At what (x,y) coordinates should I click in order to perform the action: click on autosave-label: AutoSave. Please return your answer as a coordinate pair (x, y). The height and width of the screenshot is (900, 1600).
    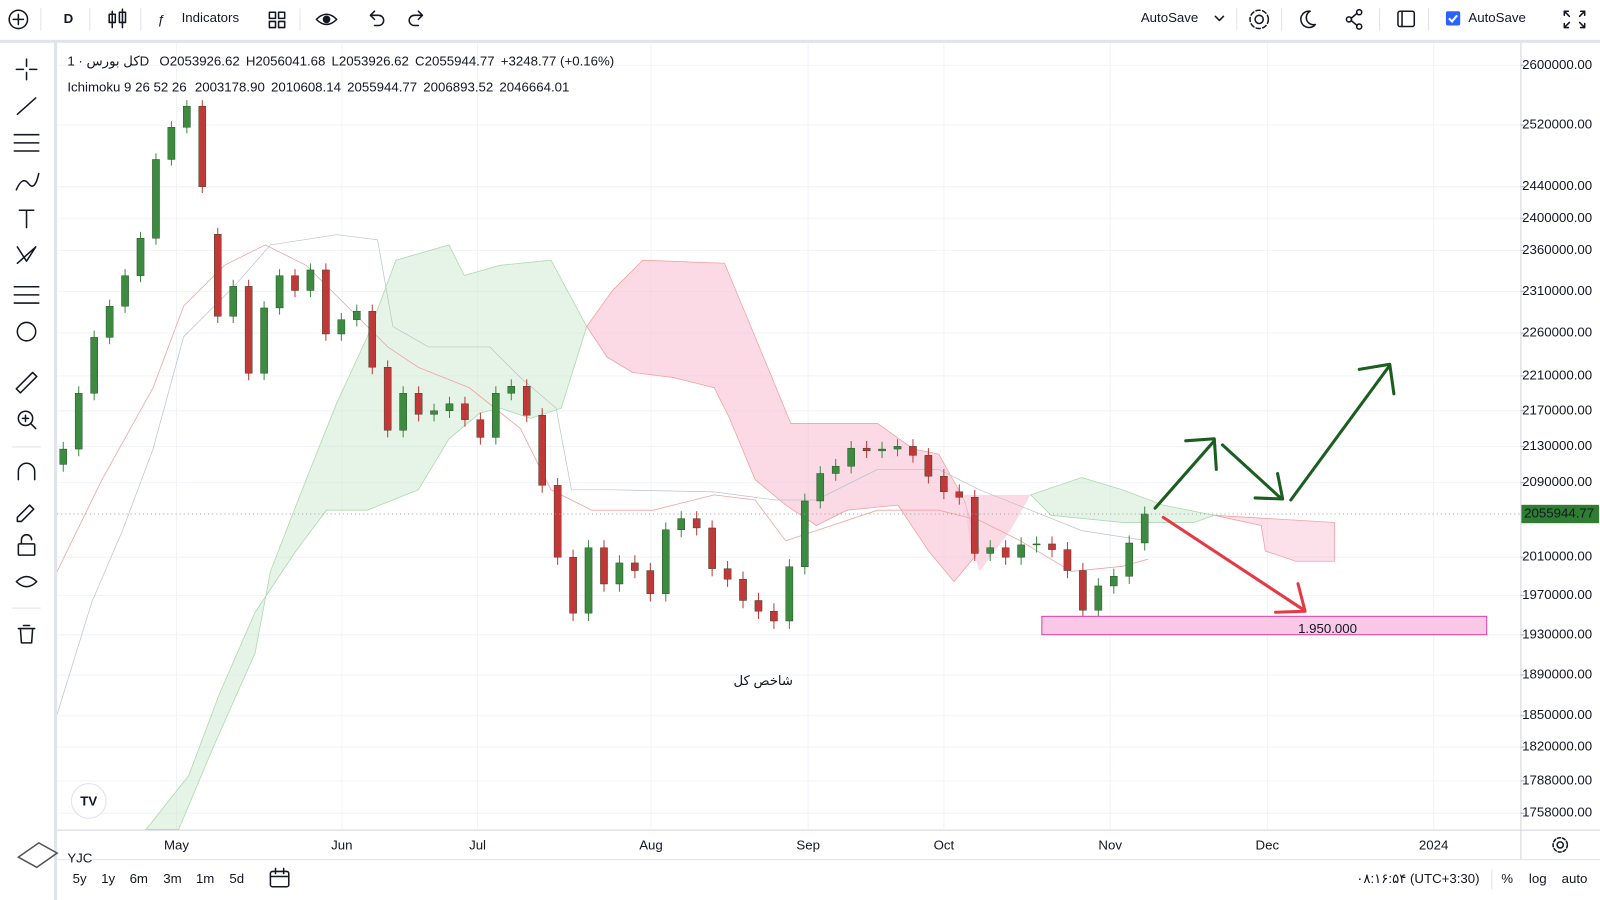
    Looking at the image, I should click on (1496, 17).